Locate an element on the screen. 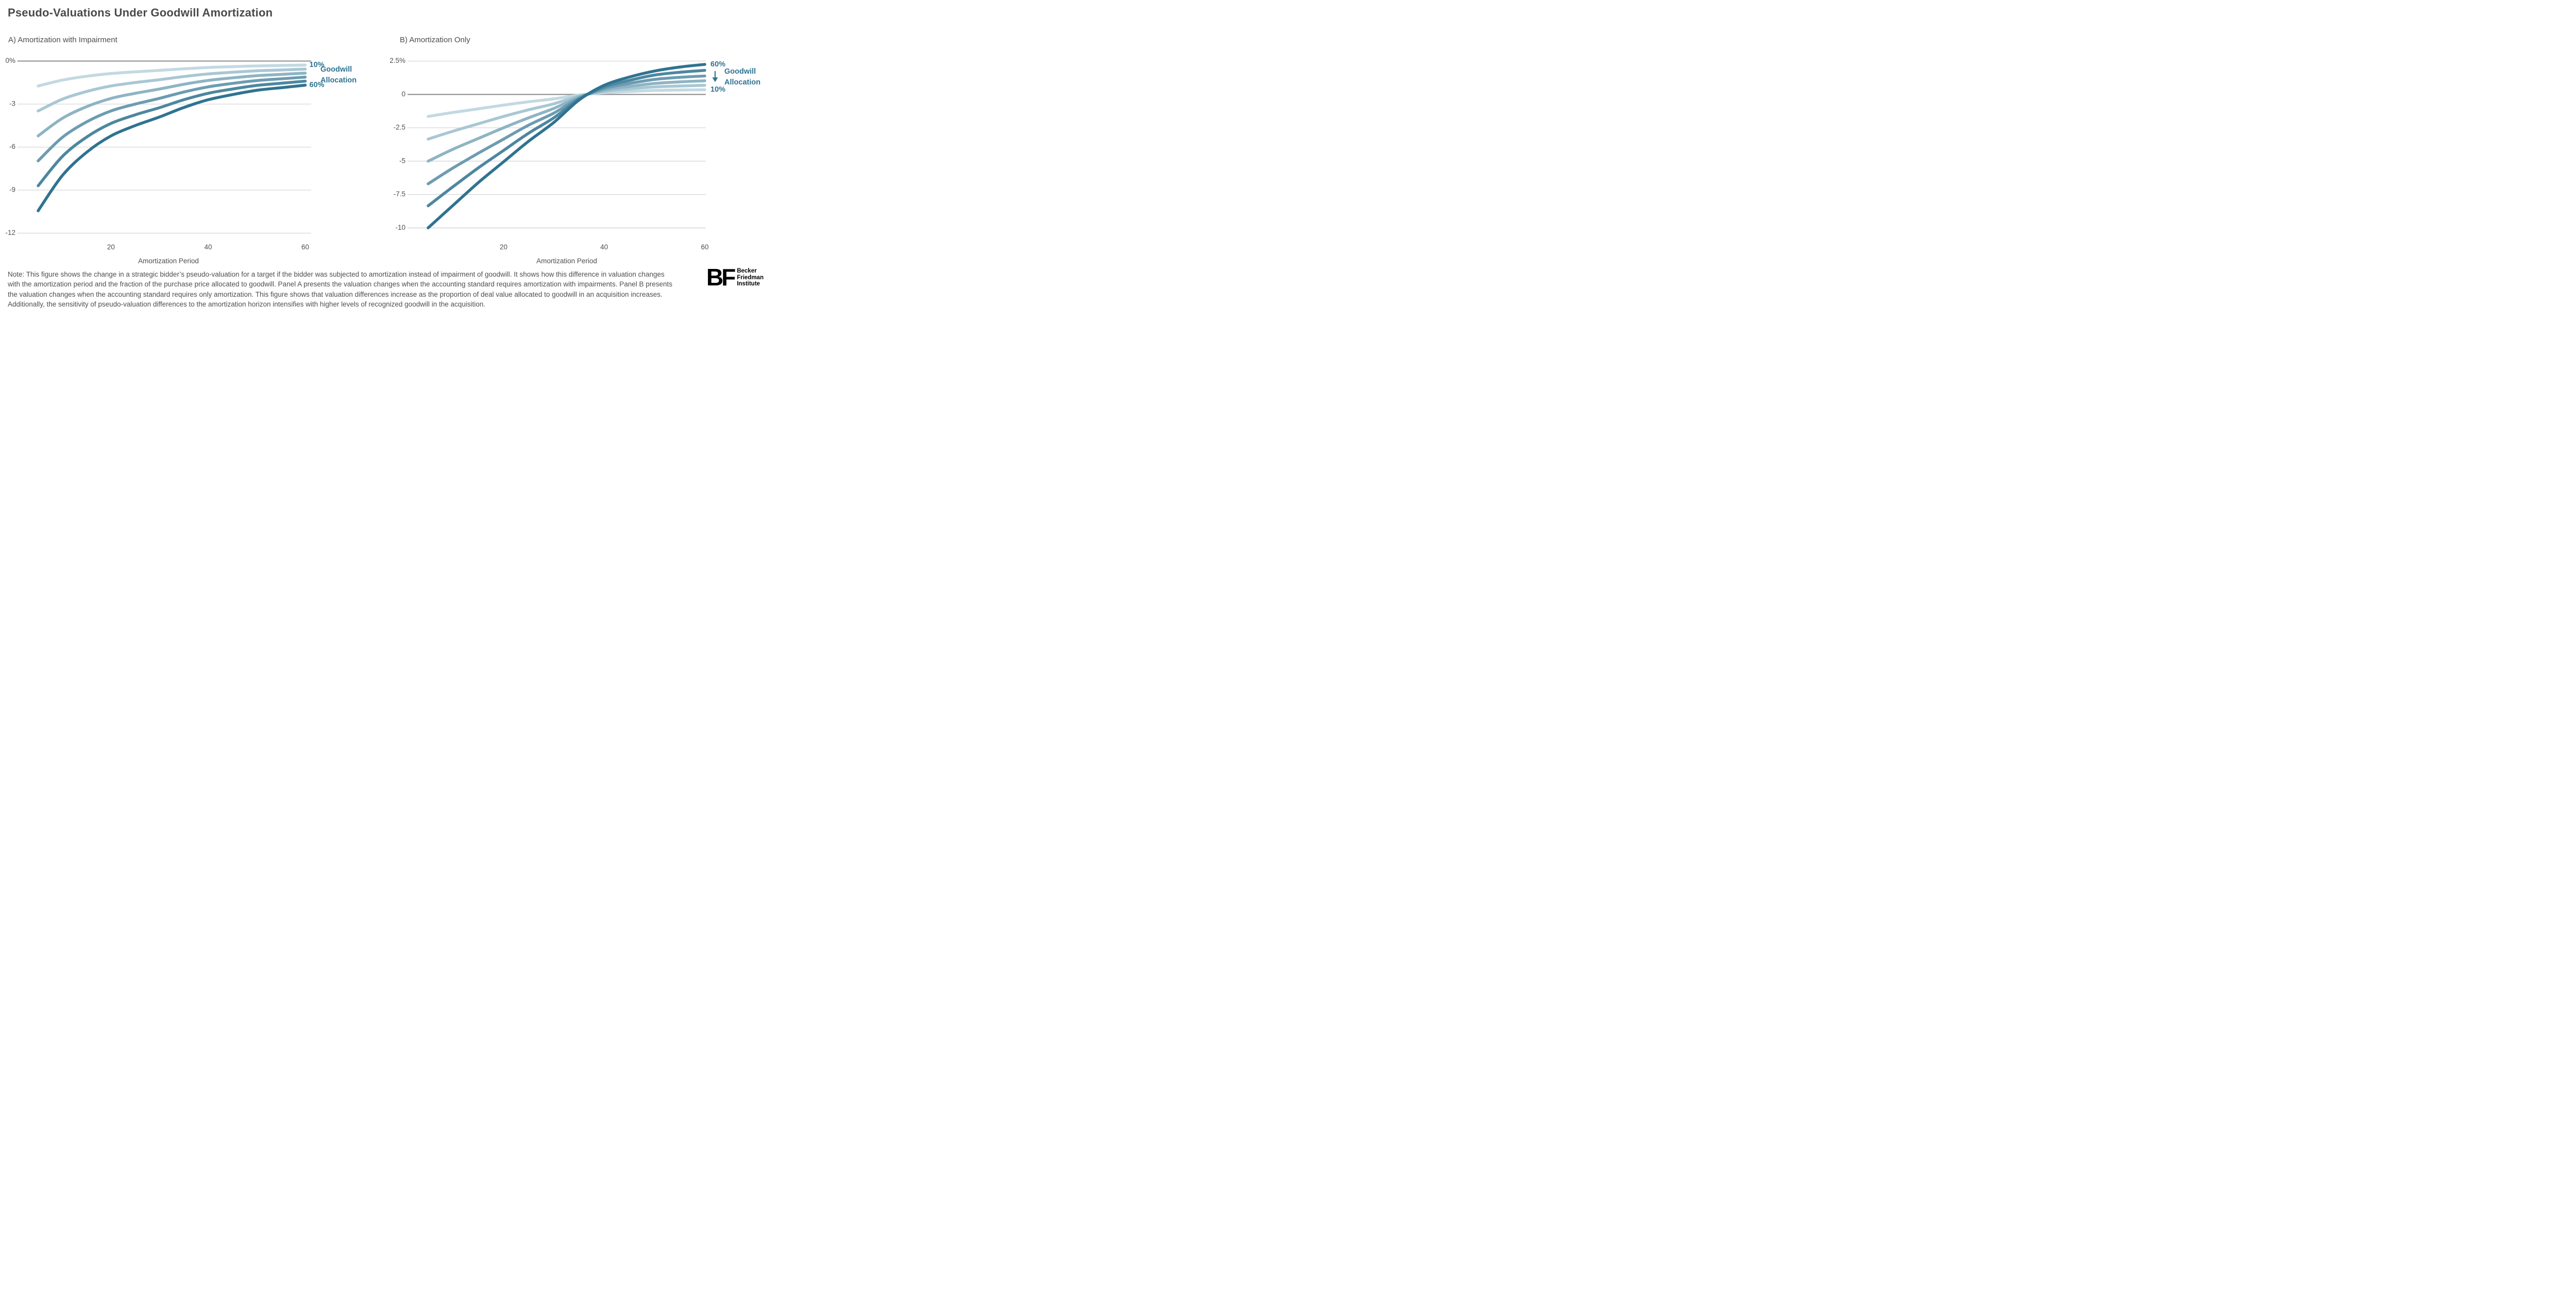  bfi-logo-line: Friedman is located at coordinates (750, 277).